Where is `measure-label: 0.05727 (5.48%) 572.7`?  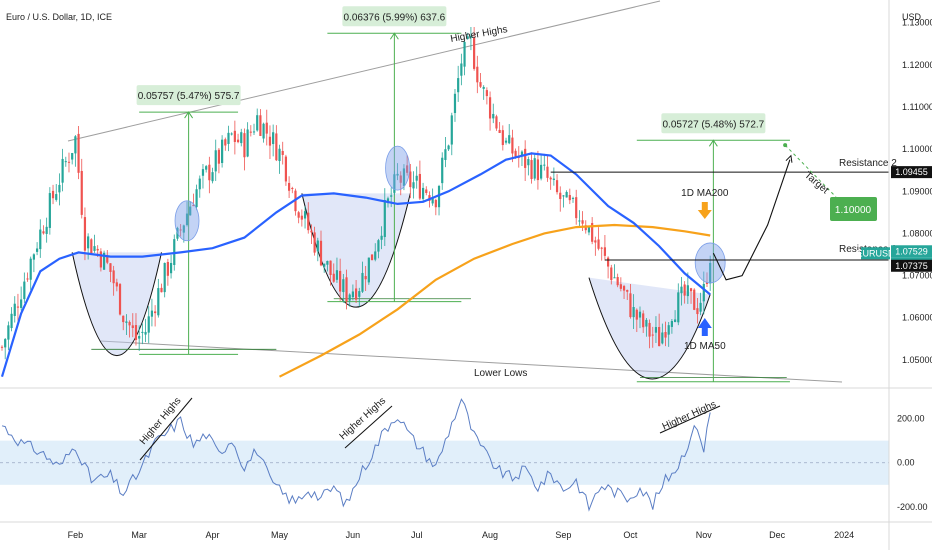
measure-label: 0.05727 (5.48%) 572.7 is located at coordinates (713, 124).